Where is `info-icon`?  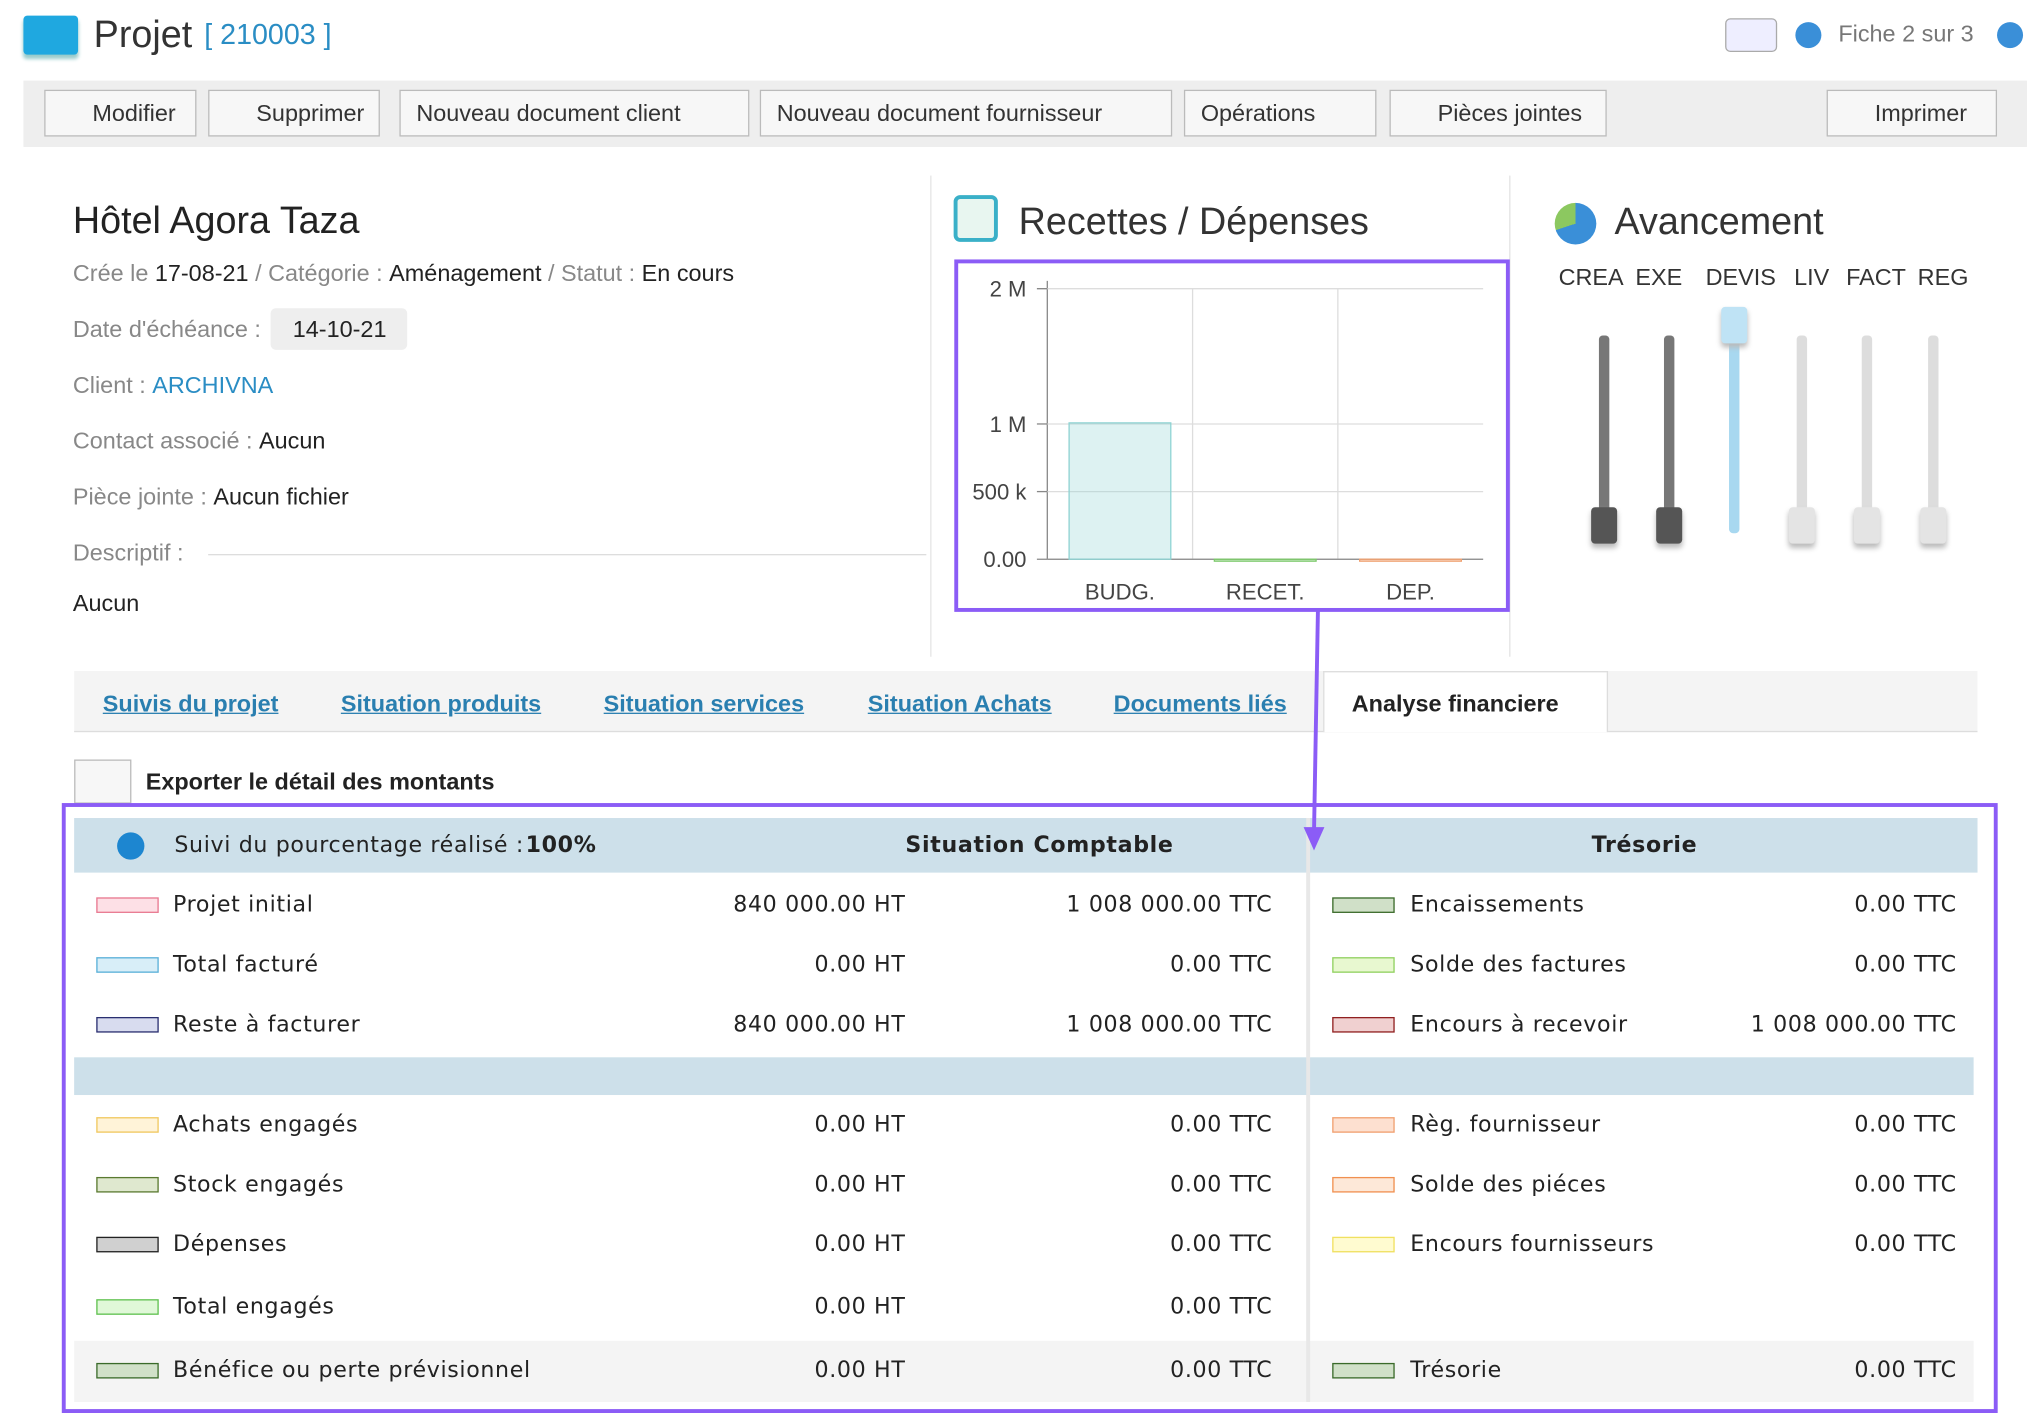
info-icon is located at coordinates (130, 845).